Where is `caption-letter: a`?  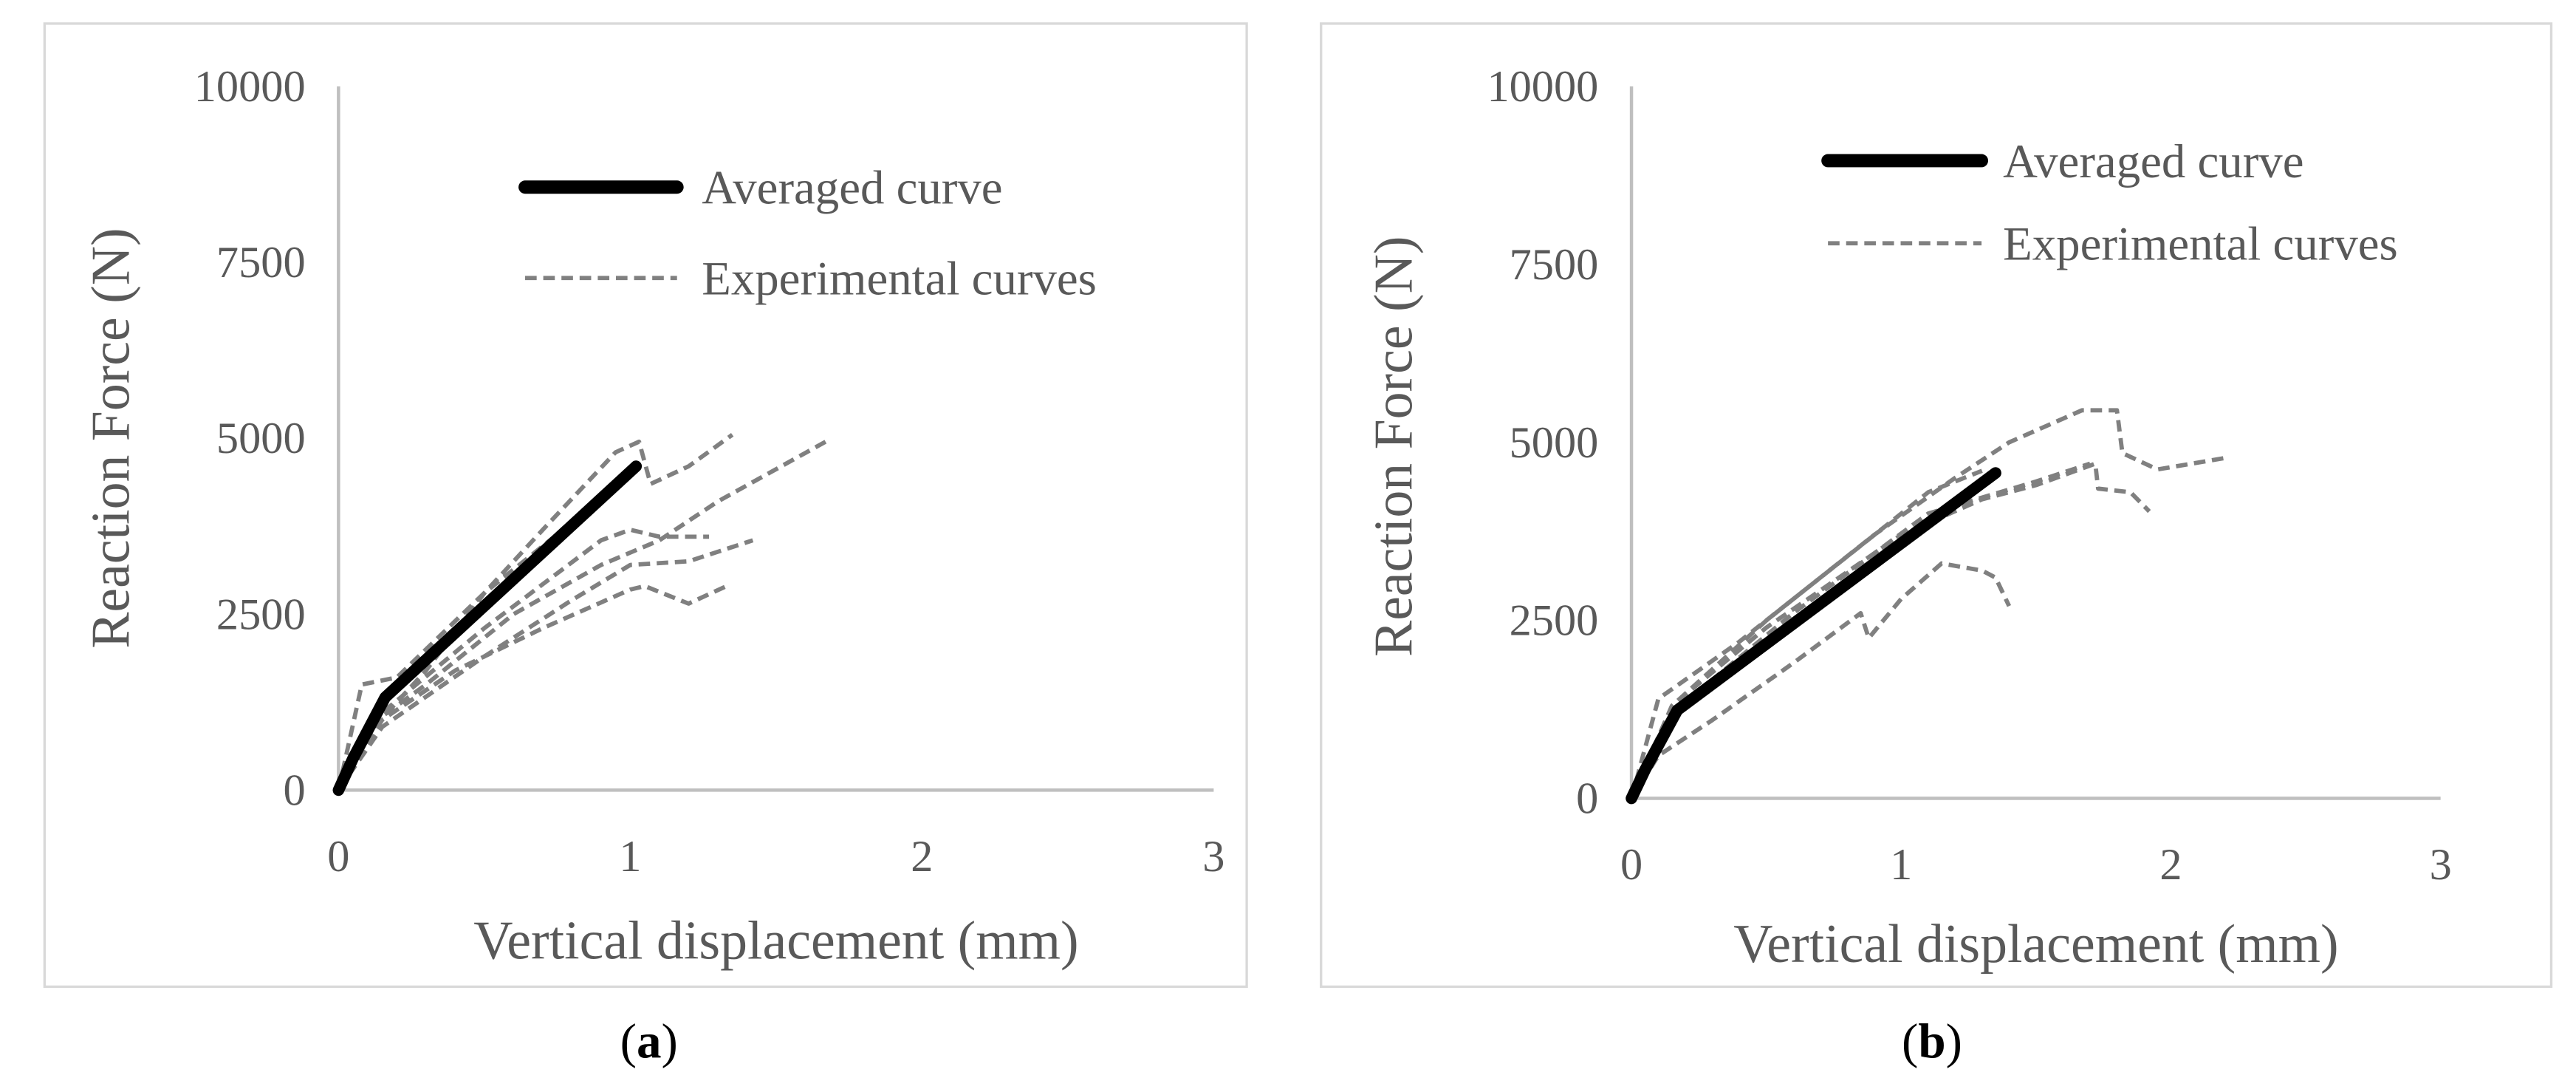 caption-letter: a is located at coordinates (649, 1041).